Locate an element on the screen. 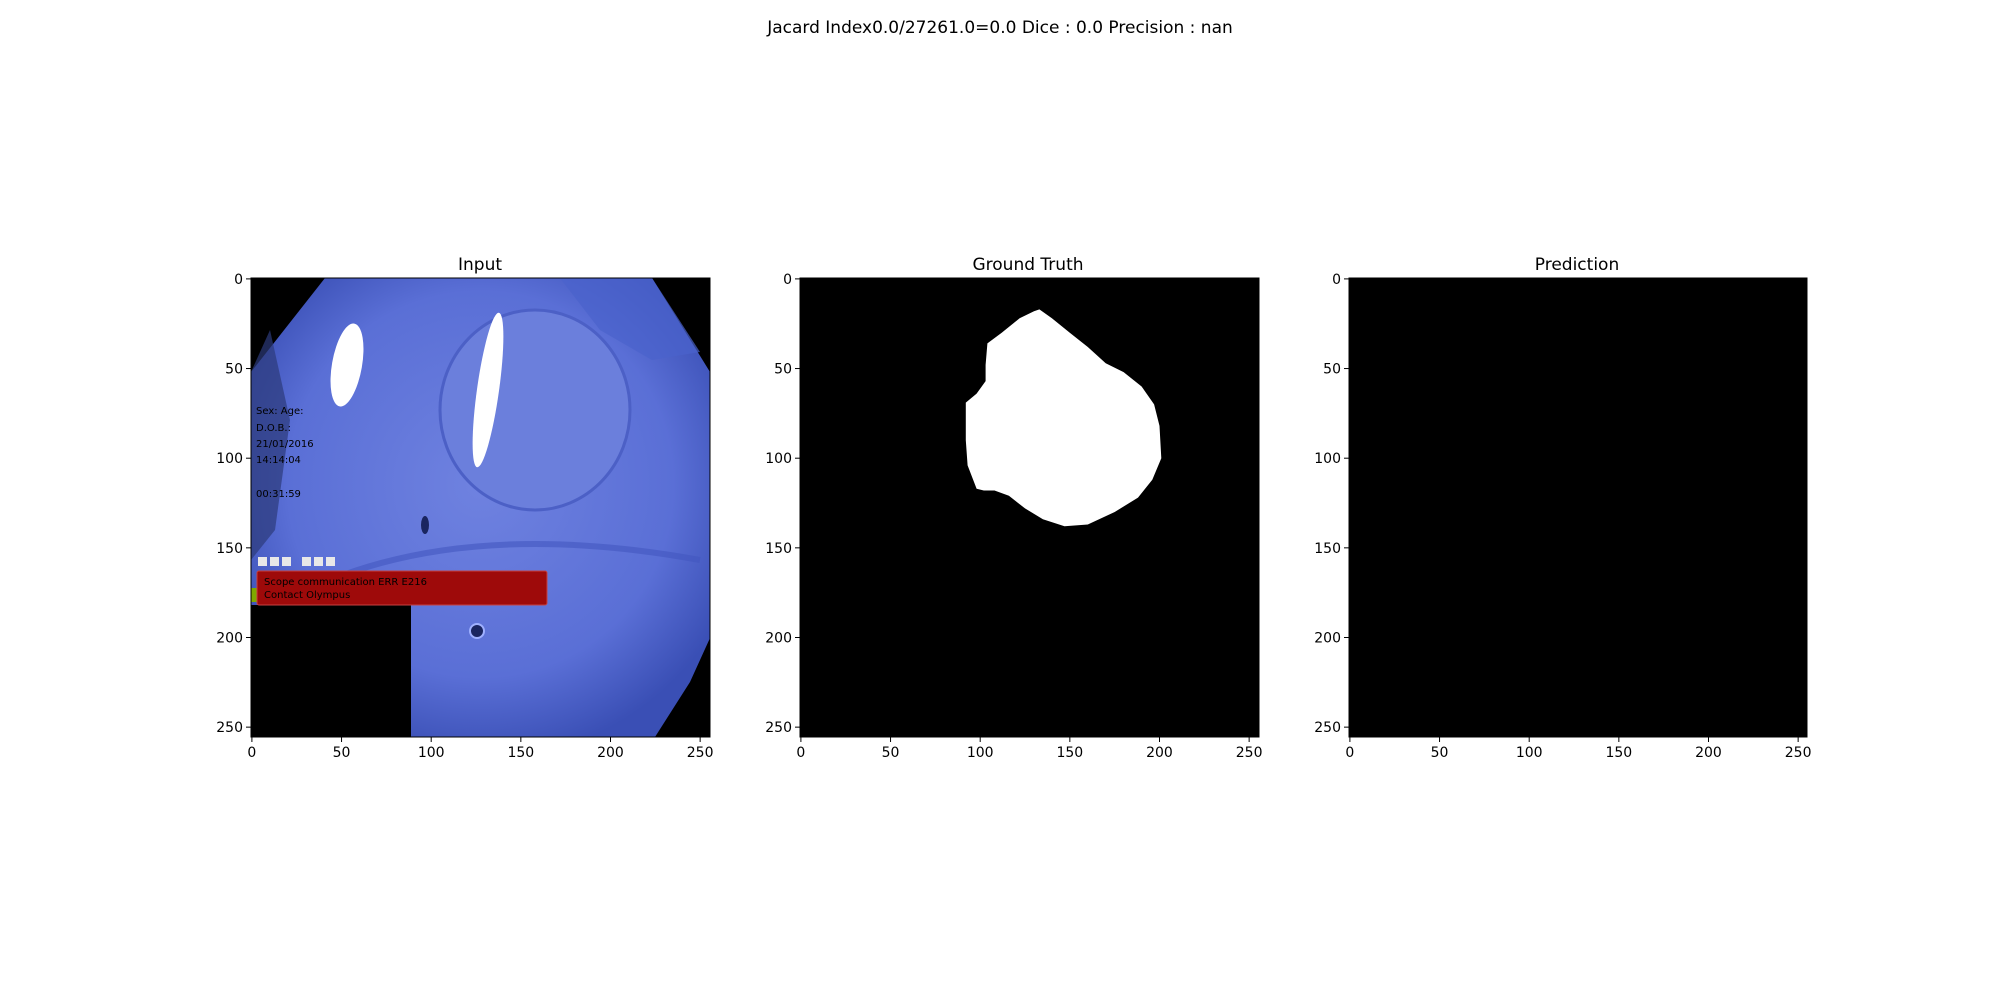 This screenshot has width=2000, height=1000. ground-truth-mask is located at coordinates (1063, 418).